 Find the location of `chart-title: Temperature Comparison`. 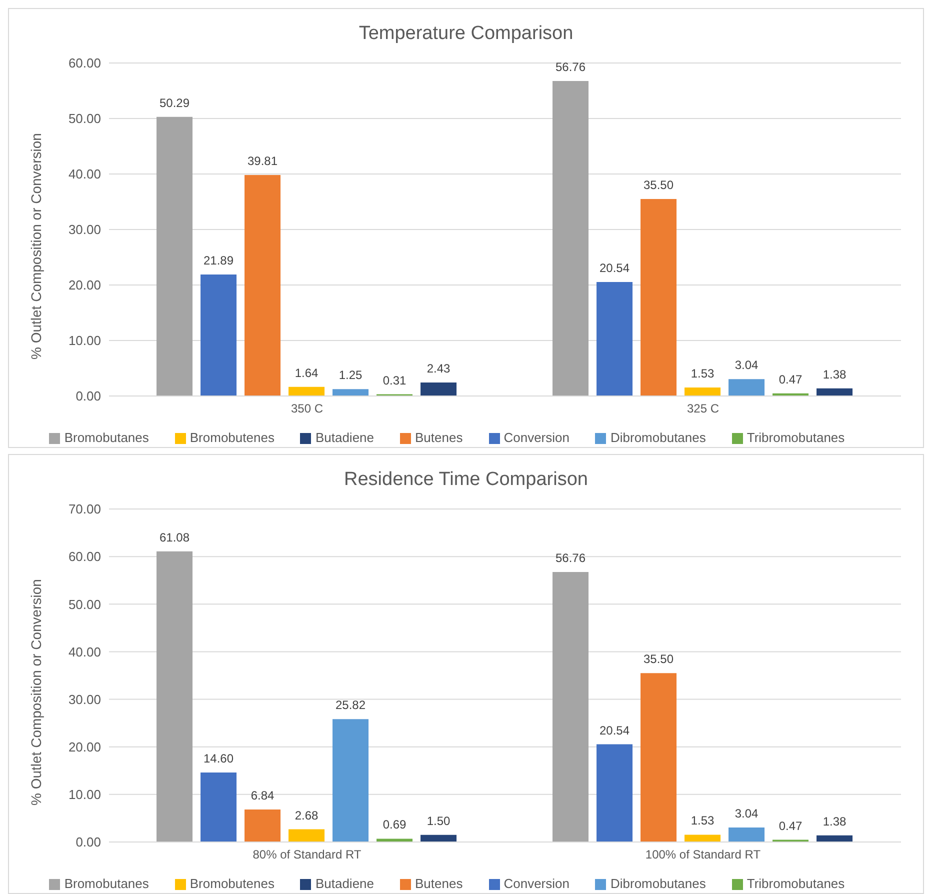

chart-title: Temperature Comparison is located at coordinates (466, 34).